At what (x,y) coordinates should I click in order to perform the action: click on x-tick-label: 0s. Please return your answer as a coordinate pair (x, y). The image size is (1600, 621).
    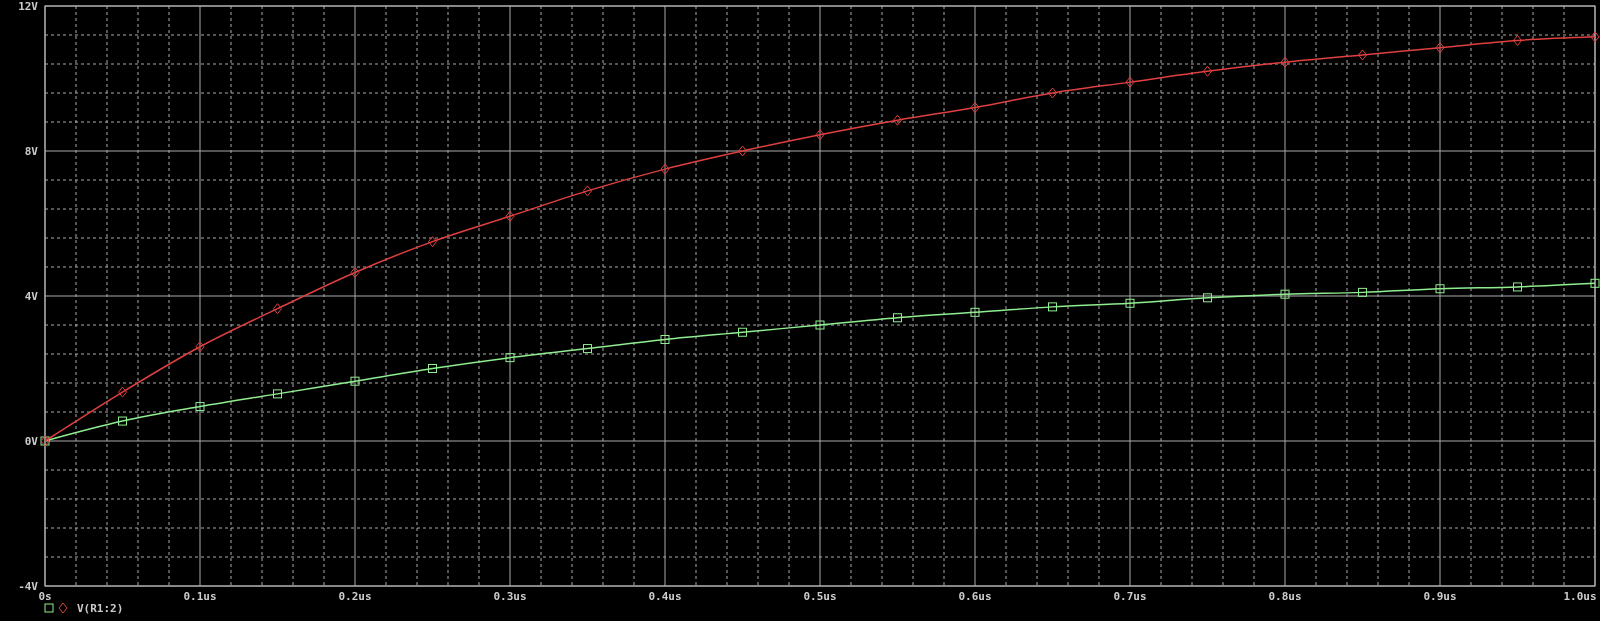
    Looking at the image, I should click on (45, 596).